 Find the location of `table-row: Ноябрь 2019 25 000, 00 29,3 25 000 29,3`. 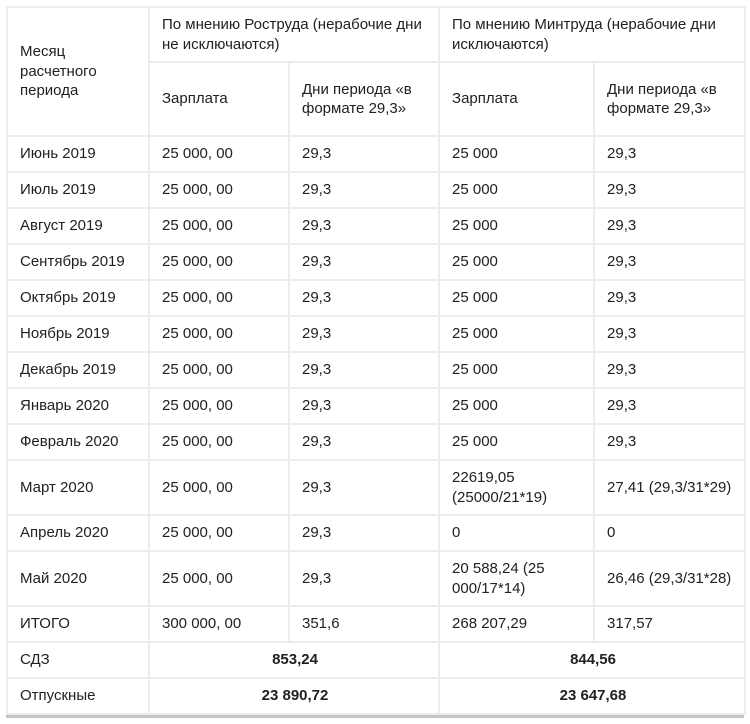

table-row: Ноябрь 2019 25 000, 00 29,3 25 000 29,3 is located at coordinates (376, 334).